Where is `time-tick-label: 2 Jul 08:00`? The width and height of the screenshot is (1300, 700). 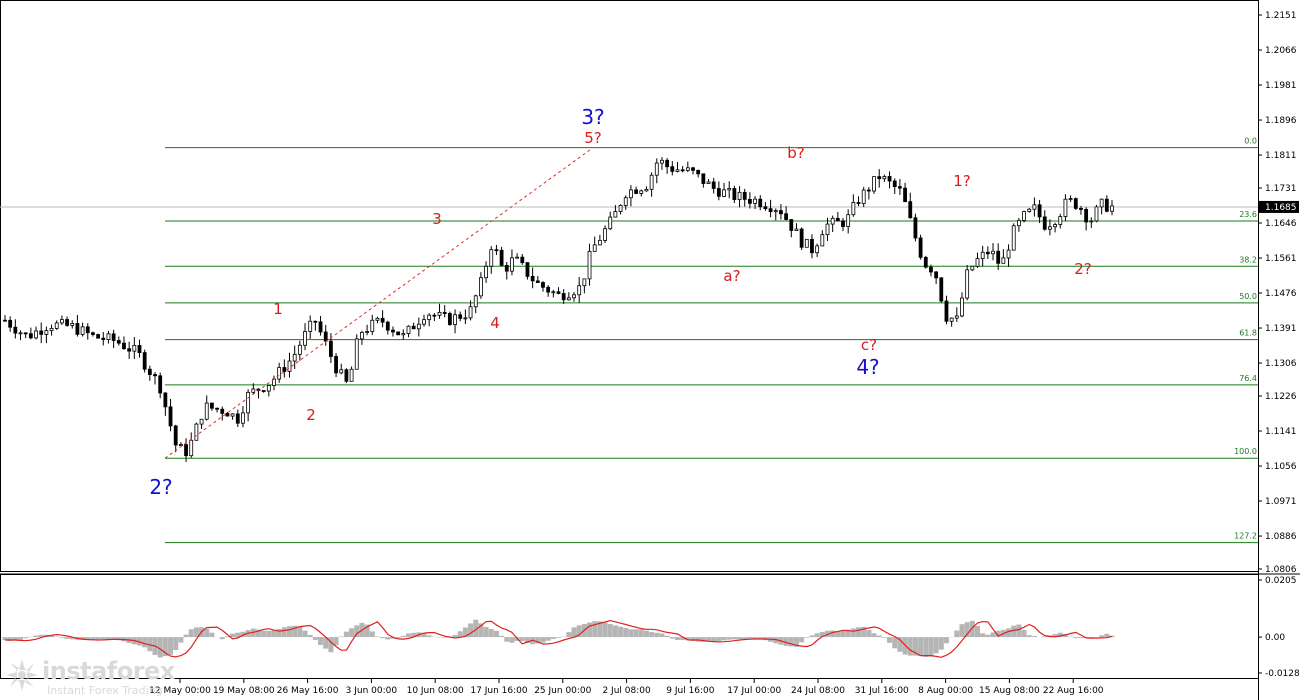
time-tick-label: 2 Jul 08:00 is located at coordinates (626, 691).